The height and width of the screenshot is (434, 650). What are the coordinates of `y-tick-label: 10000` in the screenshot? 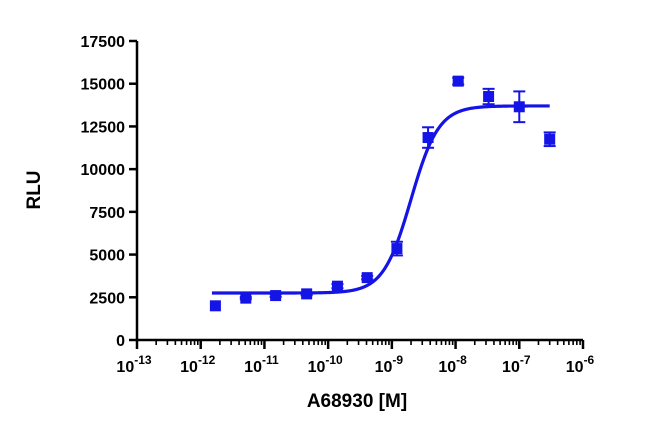 It's located at (103, 170).